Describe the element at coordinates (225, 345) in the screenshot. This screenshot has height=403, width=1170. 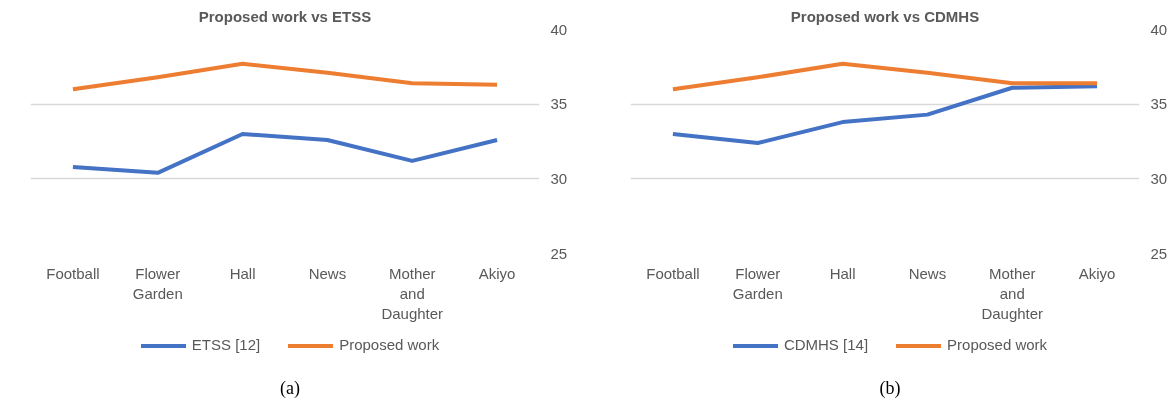
I see `legend-label: ETSS [12]` at that location.